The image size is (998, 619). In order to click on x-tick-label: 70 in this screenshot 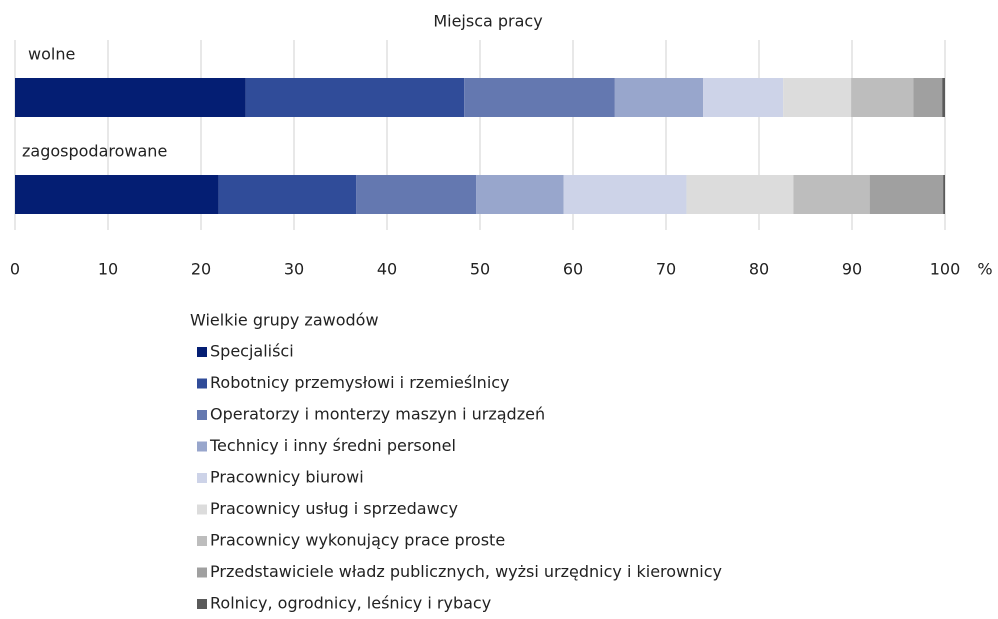, I will do `click(666, 269)`.